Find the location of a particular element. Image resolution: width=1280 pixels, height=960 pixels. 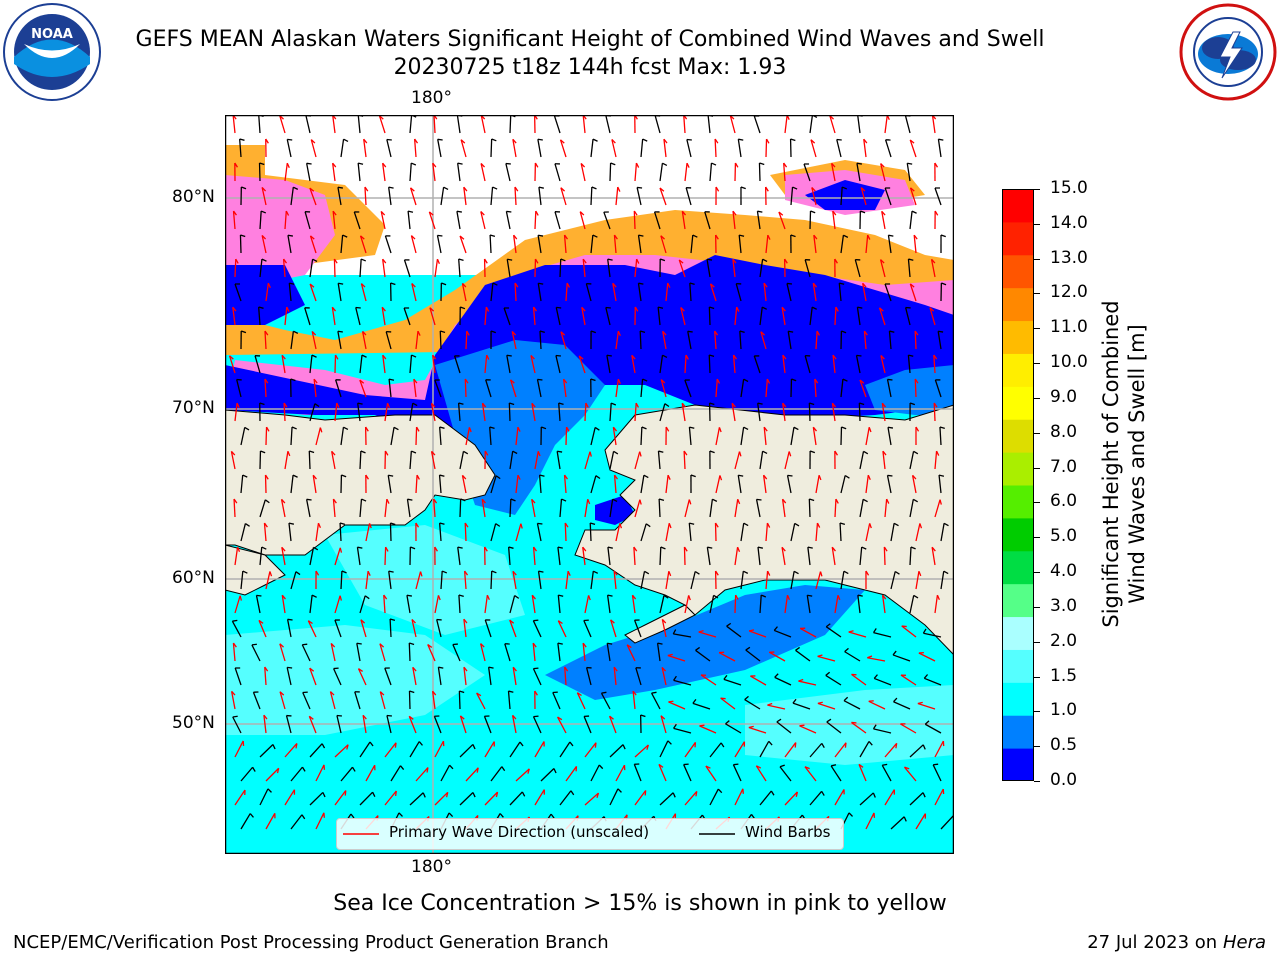

footer-machine: Hera is located at coordinates (1244, 942).